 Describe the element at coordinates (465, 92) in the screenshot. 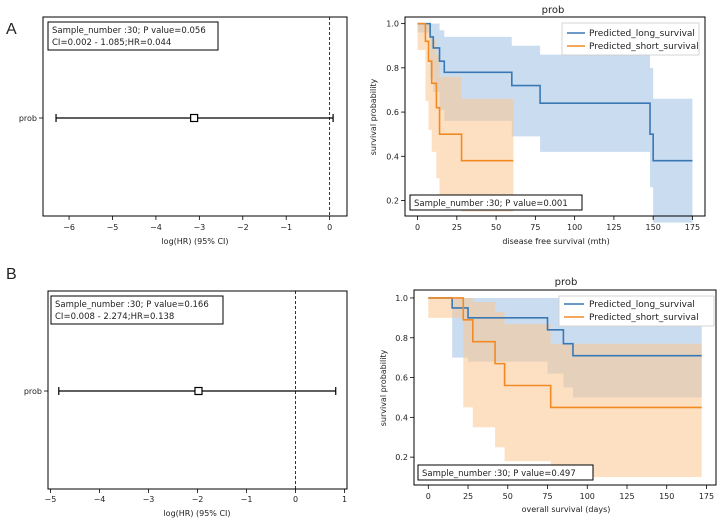

I see `km-a-curve-short` at that location.